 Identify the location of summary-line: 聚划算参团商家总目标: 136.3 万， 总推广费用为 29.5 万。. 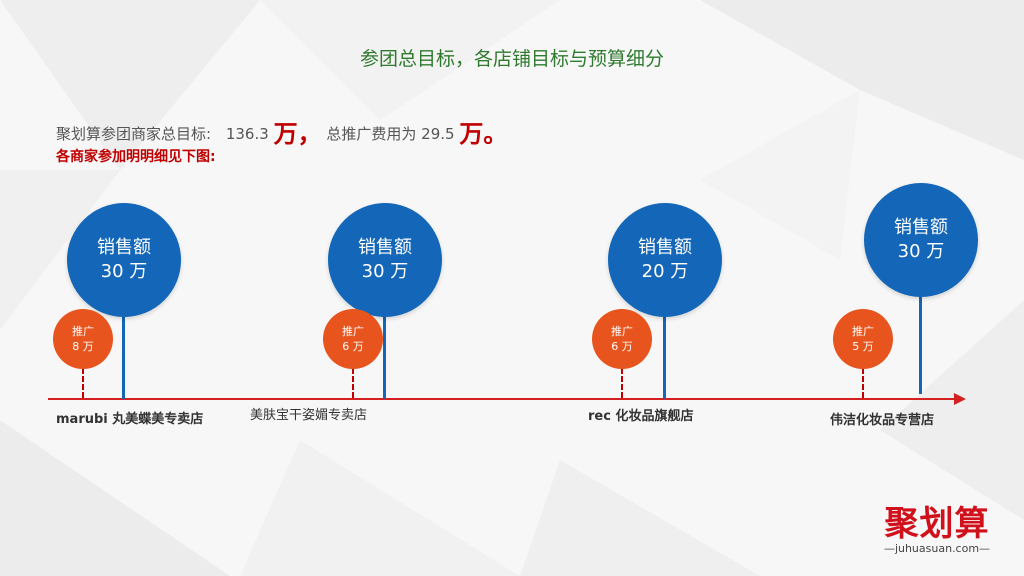
(281, 131).